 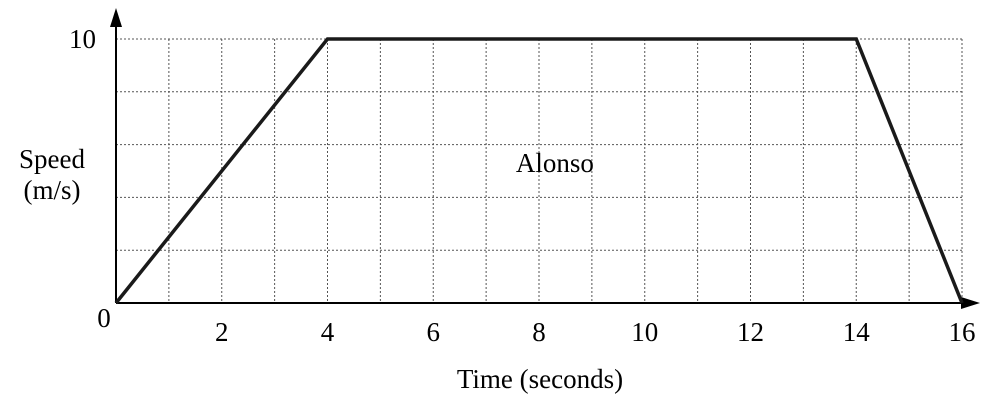 What do you see at coordinates (116, 17) in the screenshot?
I see `y-axis-arrow` at bounding box center [116, 17].